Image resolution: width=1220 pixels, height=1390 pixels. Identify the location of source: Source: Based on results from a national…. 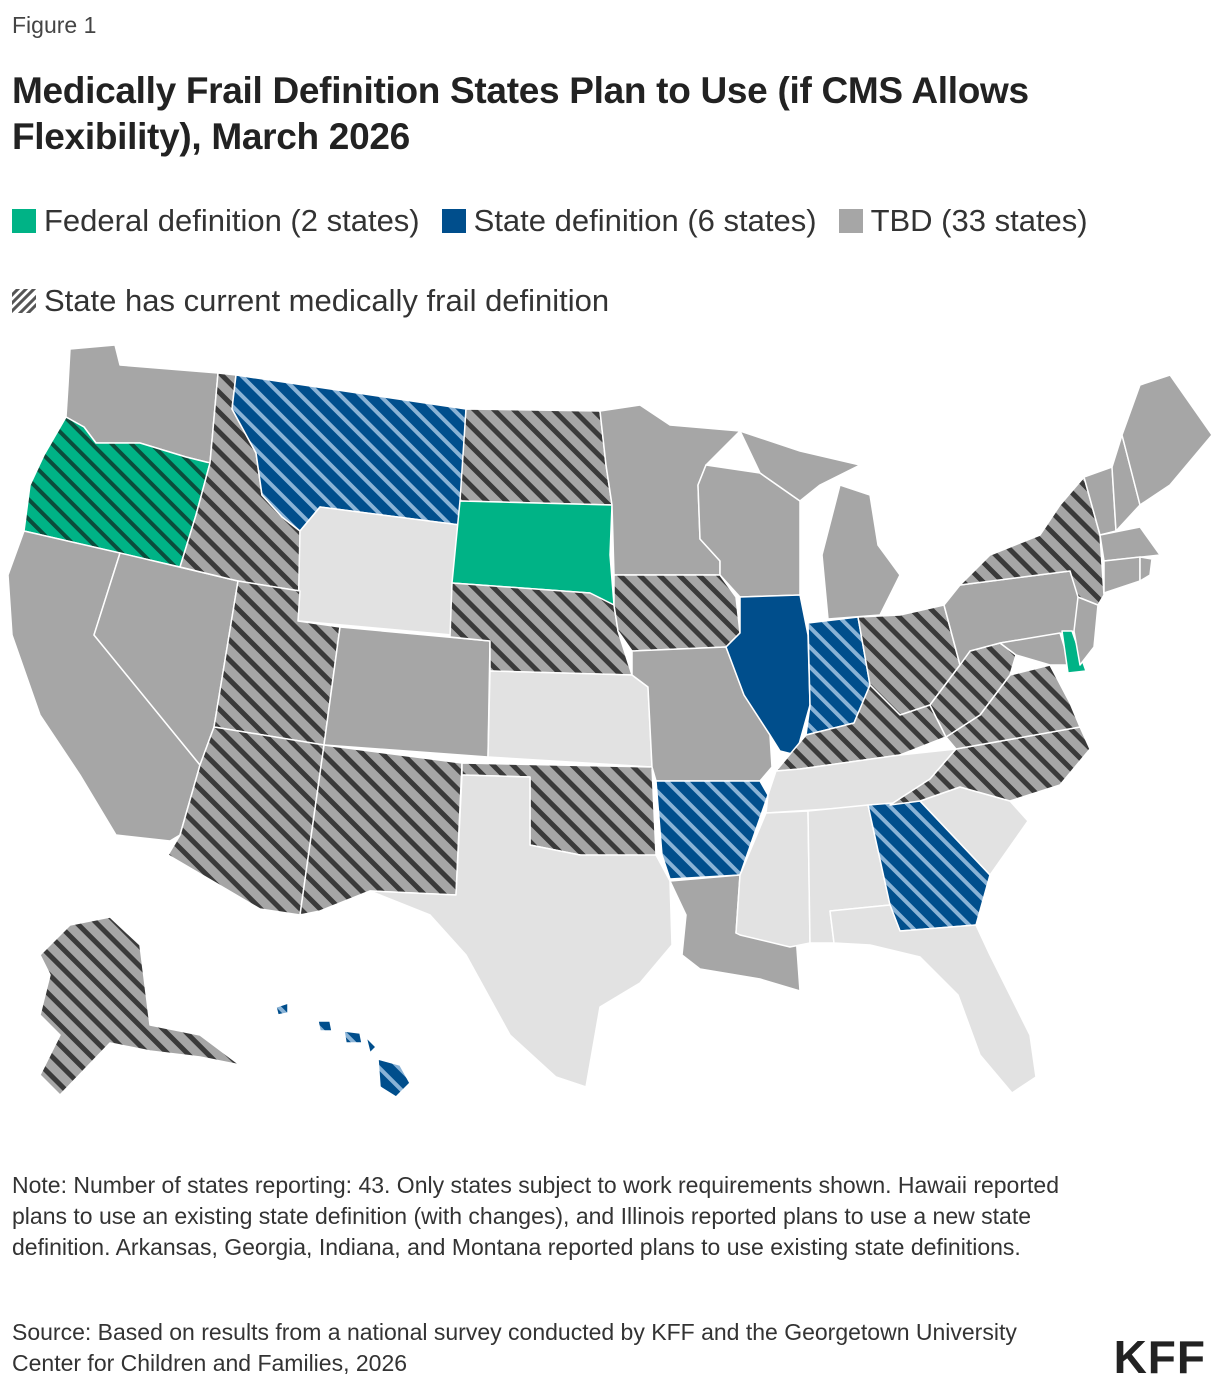
(514, 1347).